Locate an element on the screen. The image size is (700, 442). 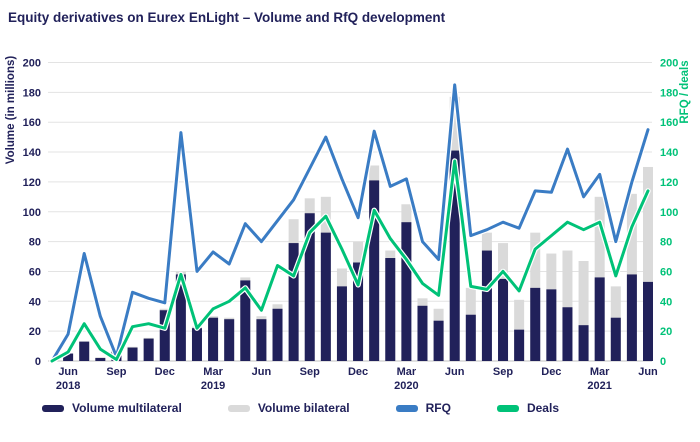
legend-item-rfq: RFQ is located at coordinates (423, 408).